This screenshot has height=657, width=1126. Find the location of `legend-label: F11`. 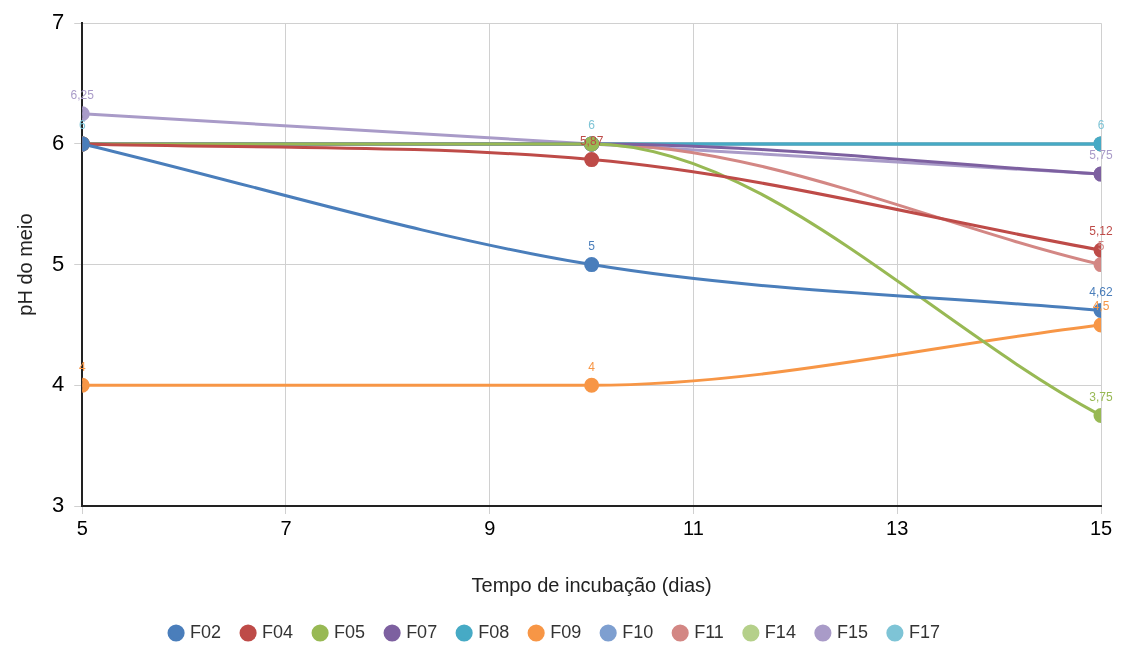

legend-label: F11 is located at coordinates (709, 631).